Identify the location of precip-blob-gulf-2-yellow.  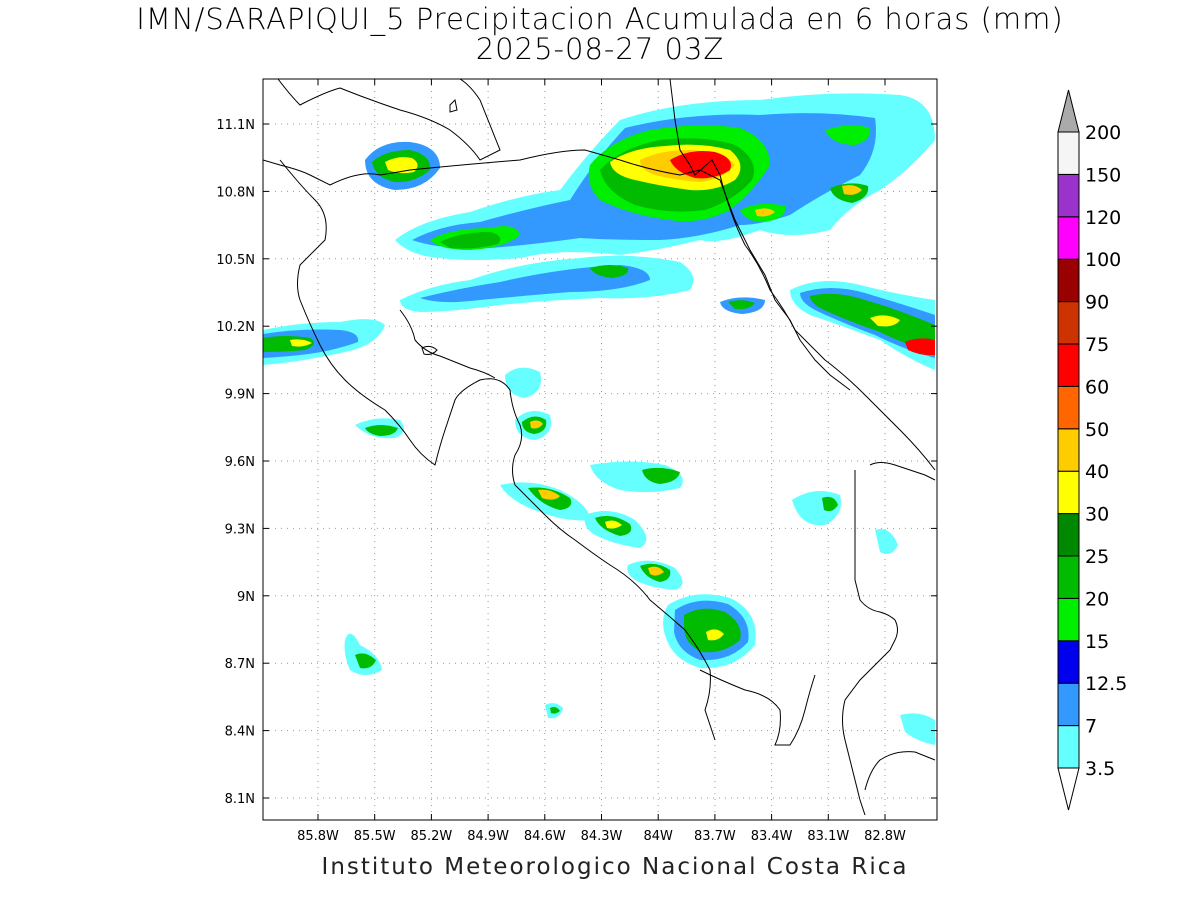
(536, 424).